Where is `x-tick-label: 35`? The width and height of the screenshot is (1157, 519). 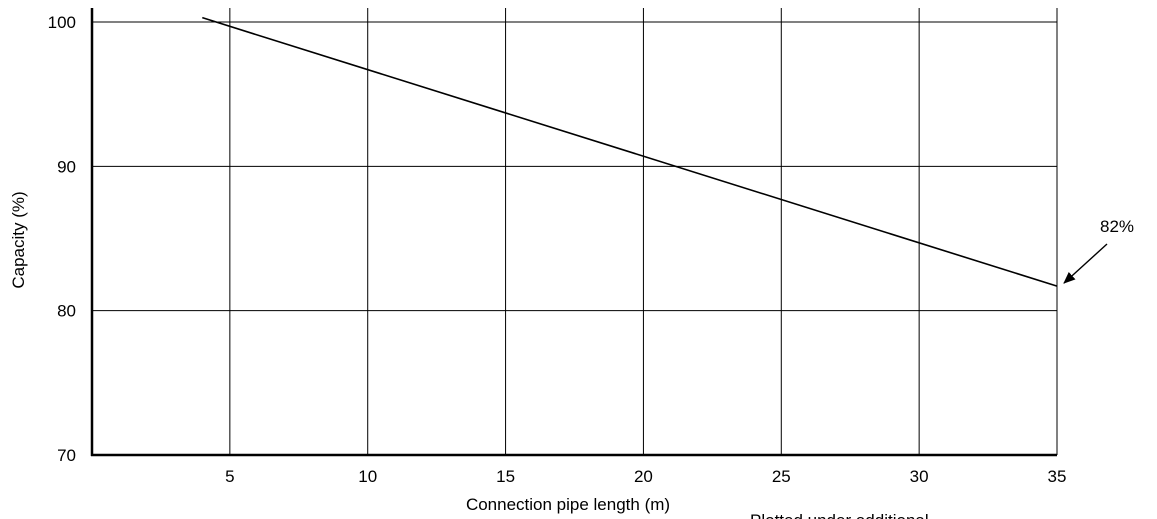 x-tick-label: 35 is located at coordinates (1057, 476).